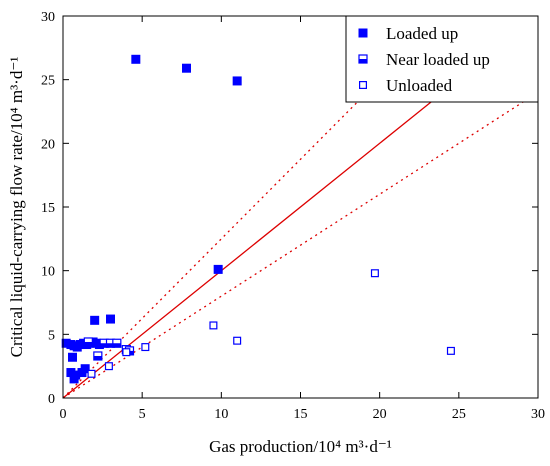 This screenshot has height=466, width=550. Describe the element at coordinates (380, 414) in the screenshot. I see `x-tick-label: 20` at that location.